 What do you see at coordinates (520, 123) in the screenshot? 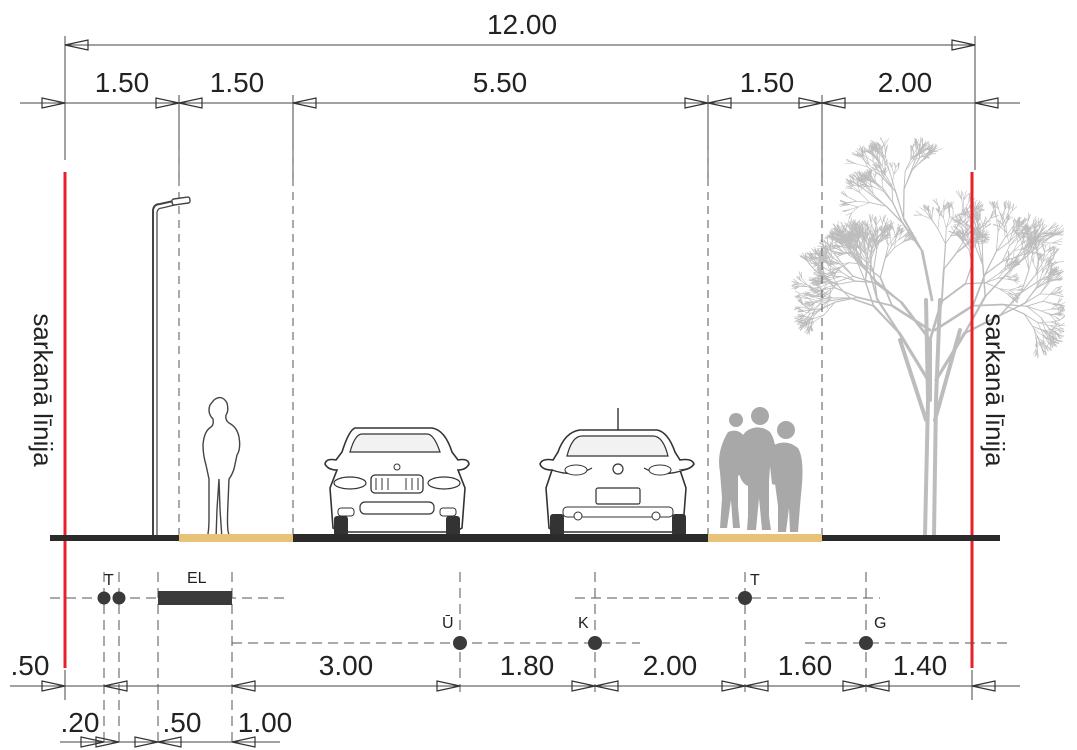
I see `top-dimension-chain: 1.50 1.50 5.50 1.50 2.00` at bounding box center [520, 123].